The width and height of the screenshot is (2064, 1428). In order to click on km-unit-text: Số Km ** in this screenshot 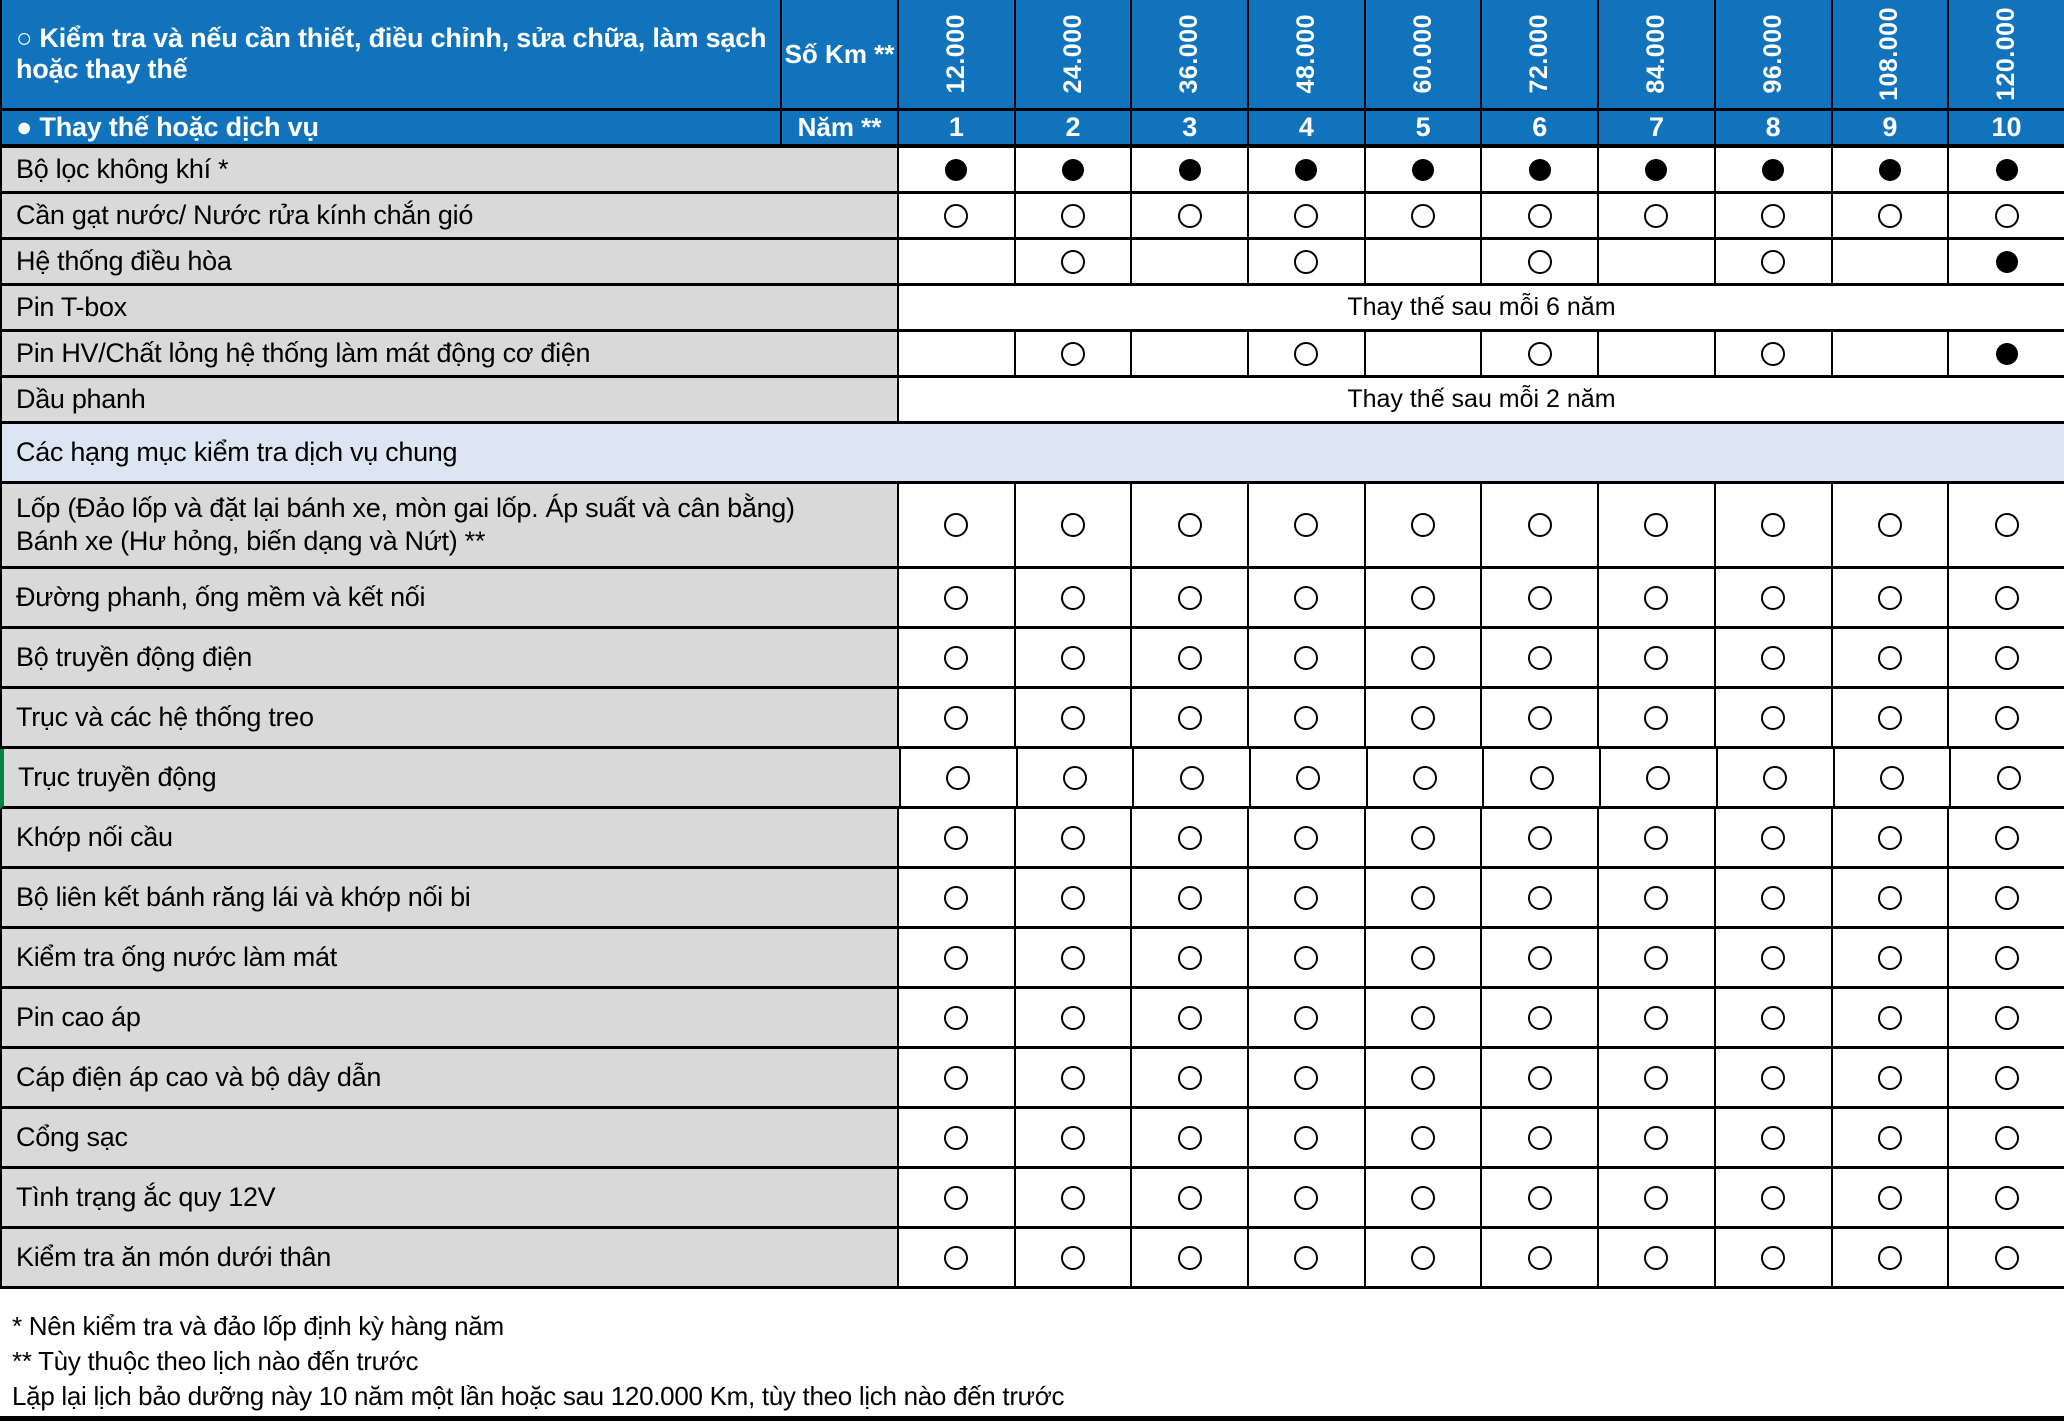, I will do `click(839, 53)`.